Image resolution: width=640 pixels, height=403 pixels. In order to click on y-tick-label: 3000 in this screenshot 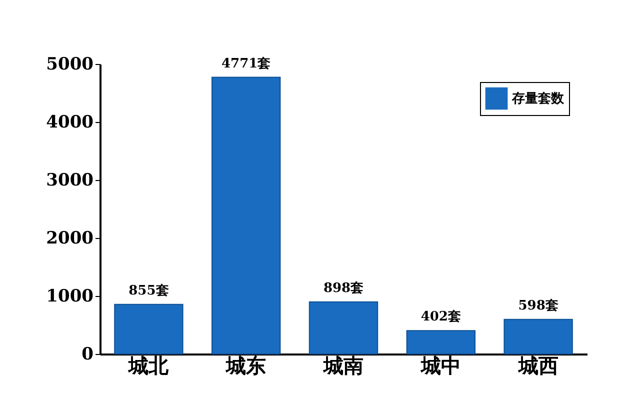, I will do `click(70, 180)`.